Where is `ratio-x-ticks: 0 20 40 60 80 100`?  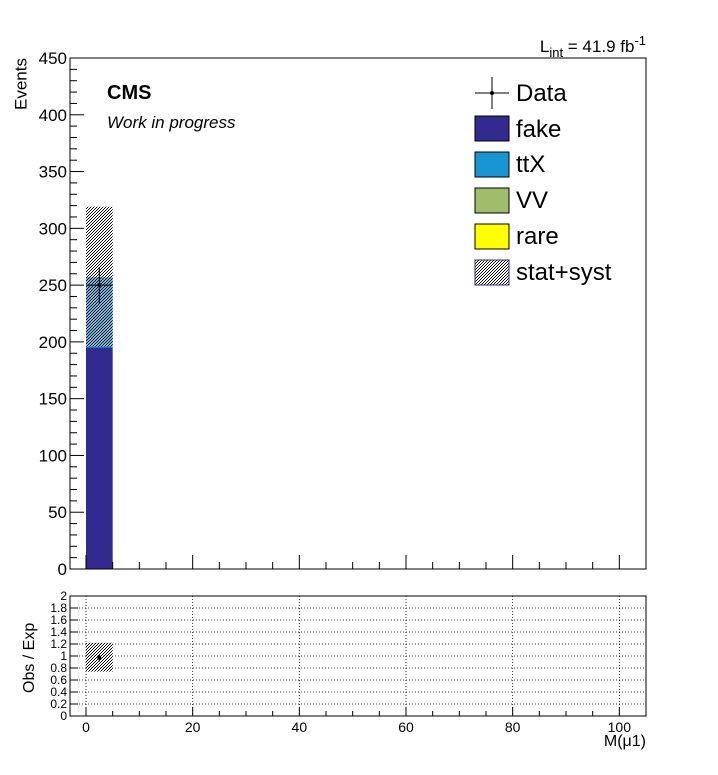
ratio-x-ticks: 0 20 40 60 80 100 is located at coordinates (364, 721).